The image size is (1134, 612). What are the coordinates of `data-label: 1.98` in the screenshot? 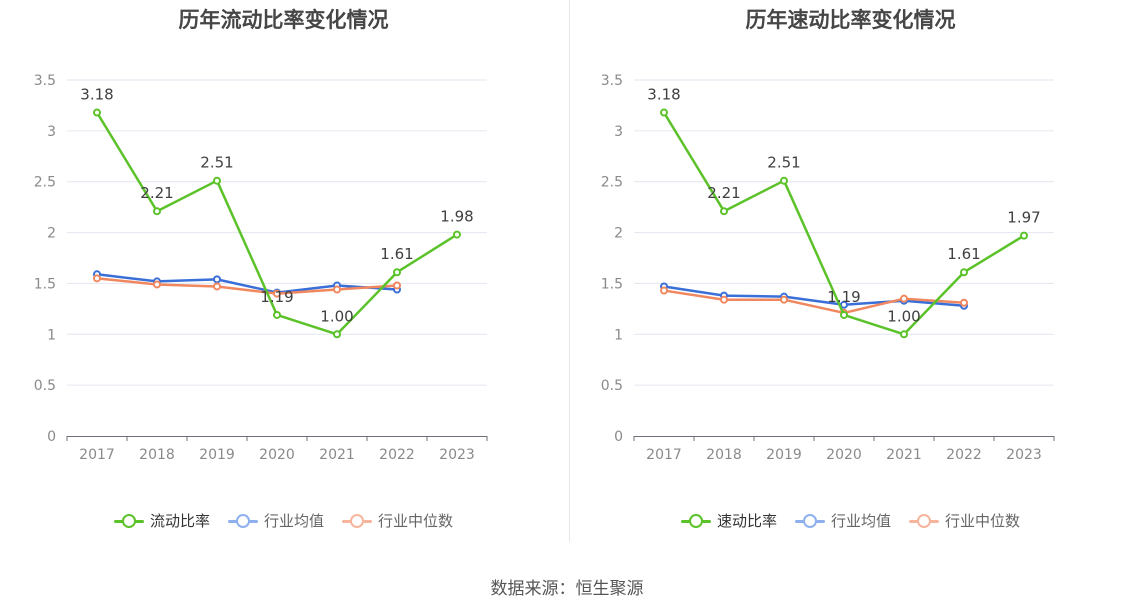 It's located at (456, 217).